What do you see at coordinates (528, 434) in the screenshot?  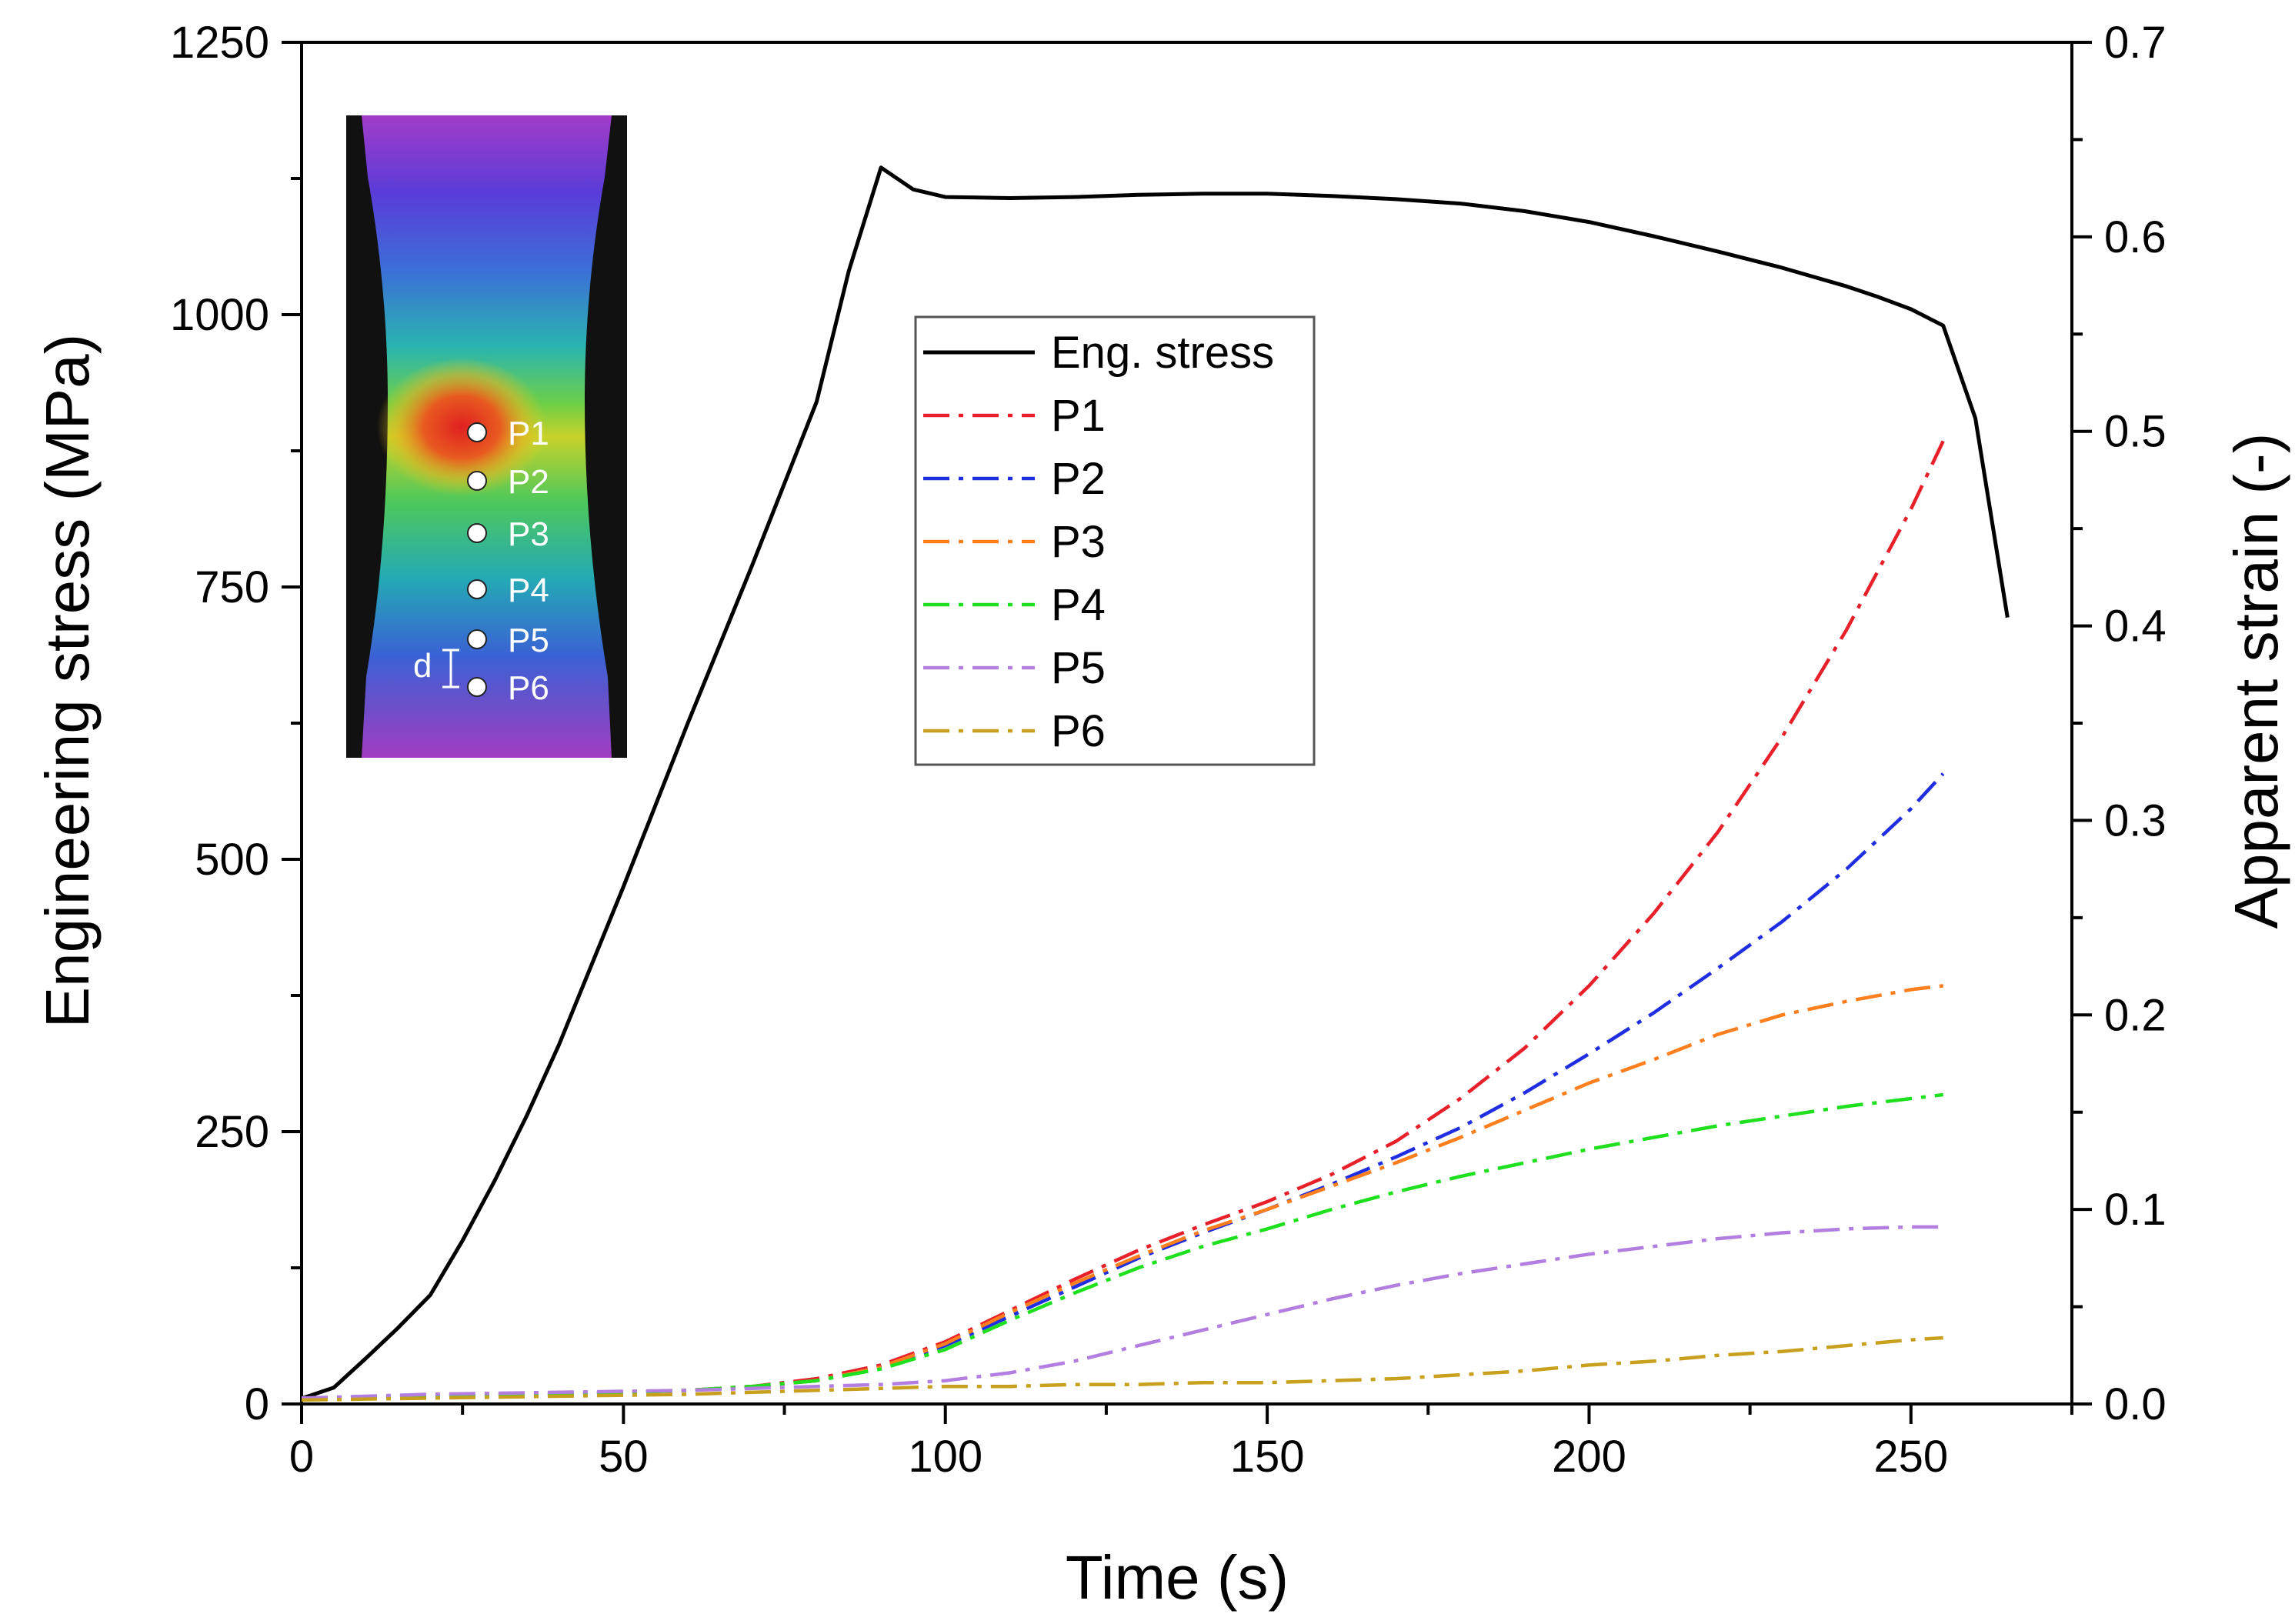 I see `inset-point-label: P1` at bounding box center [528, 434].